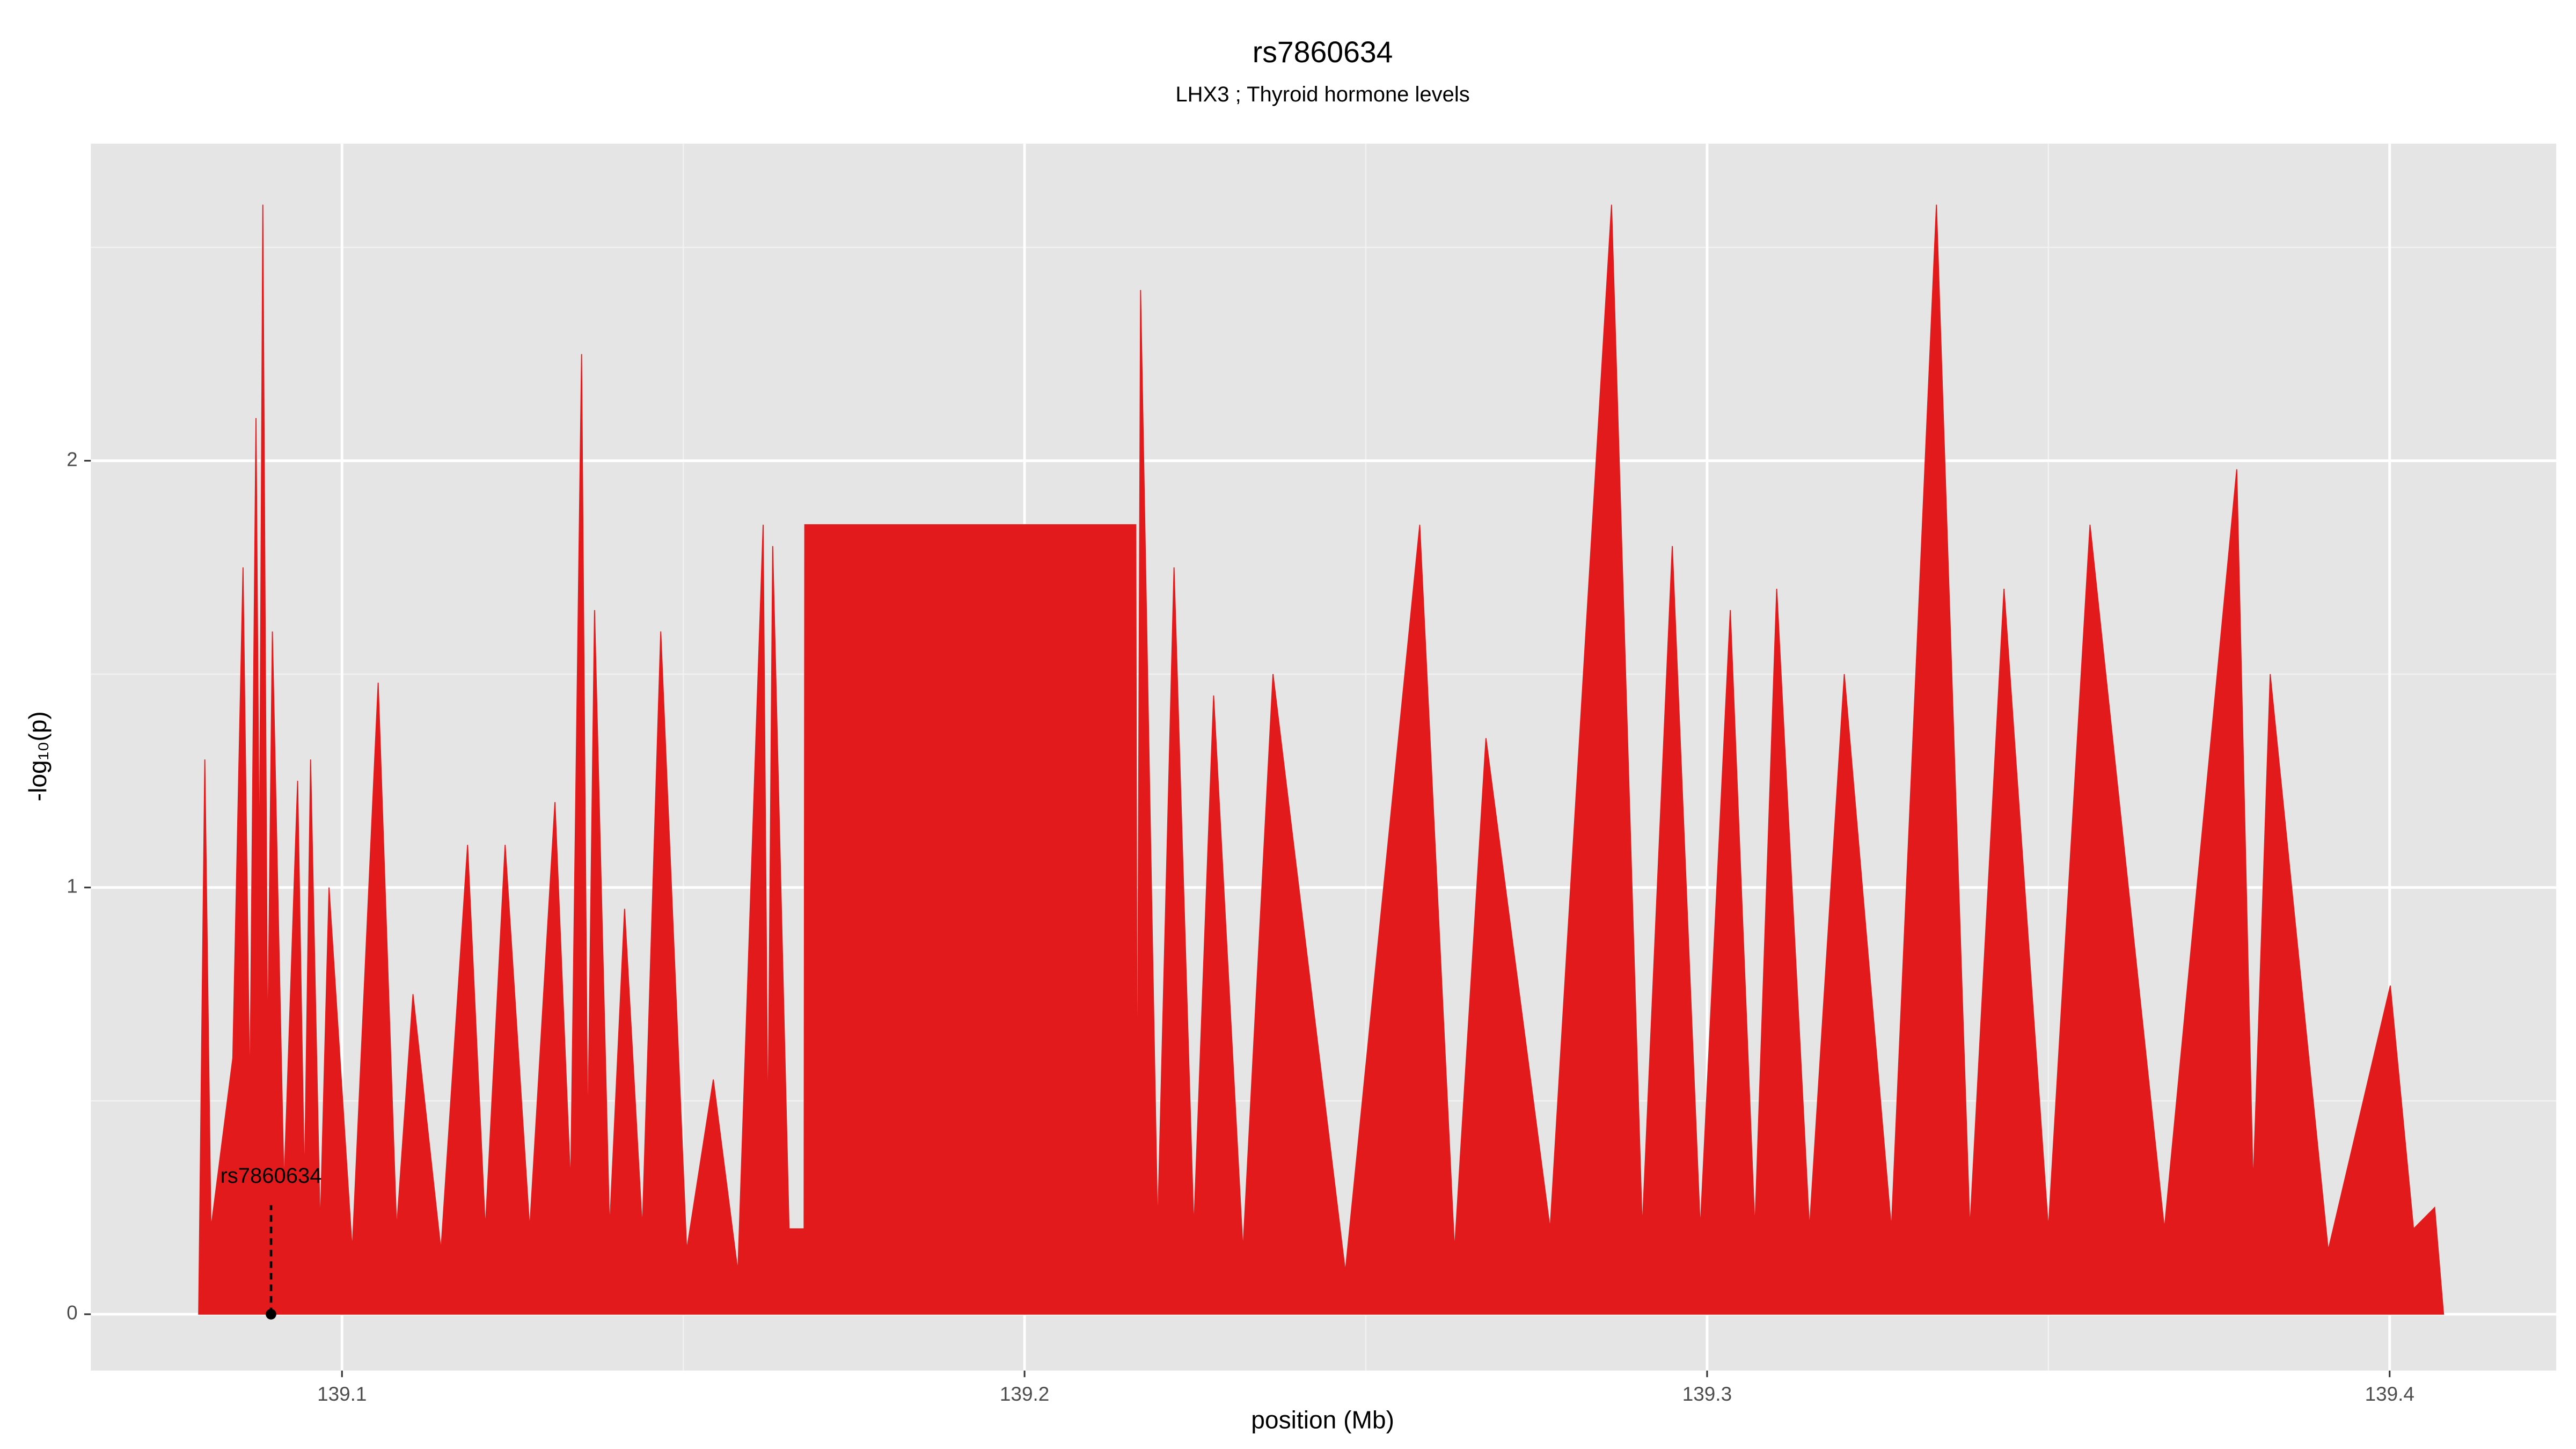  What do you see at coordinates (1323, 52) in the screenshot?
I see `chart-title: rs7860634` at bounding box center [1323, 52].